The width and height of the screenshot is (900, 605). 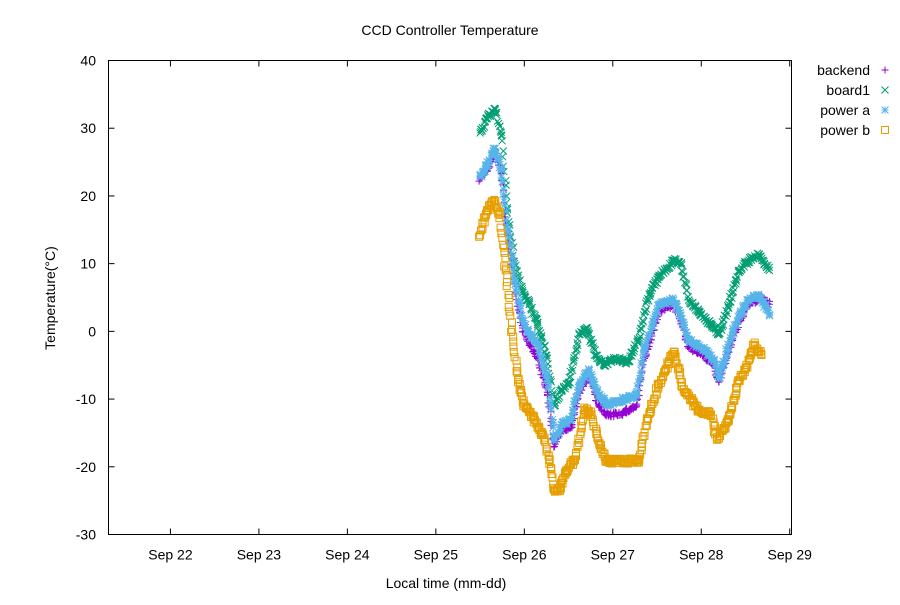 I want to click on x-tick-label: Sep 22, so click(x=170, y=555).